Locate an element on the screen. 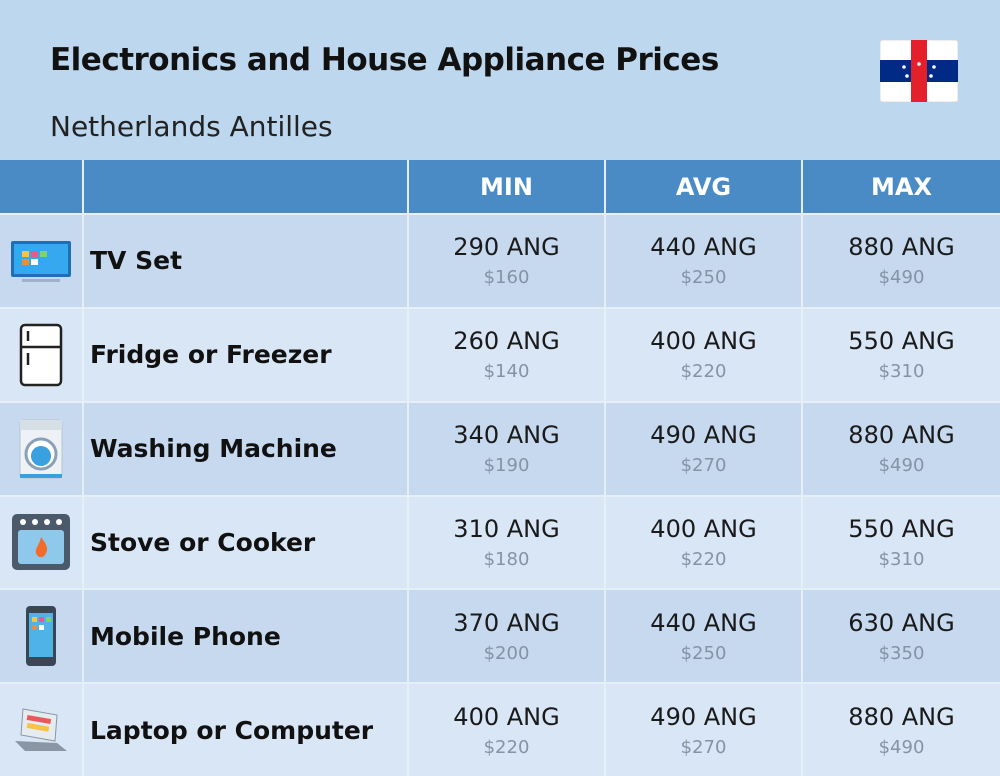 The image size is (1000, 776). flag is located at coordinates (919, 71).